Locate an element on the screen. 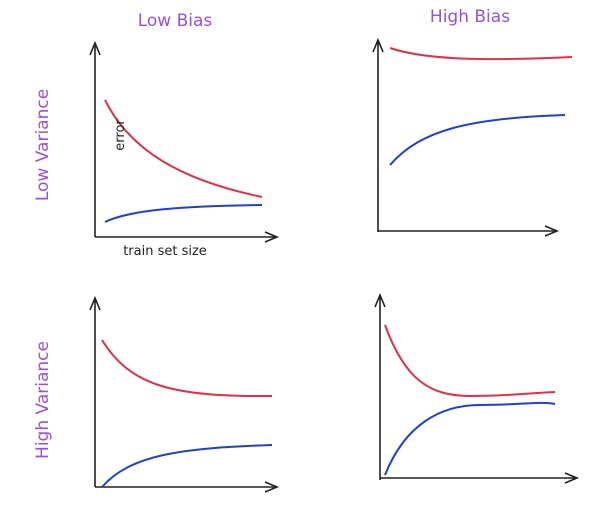 The height and width of the screenshot is (510, 600). column-label: High Bias is located at coordinates (470, 17).